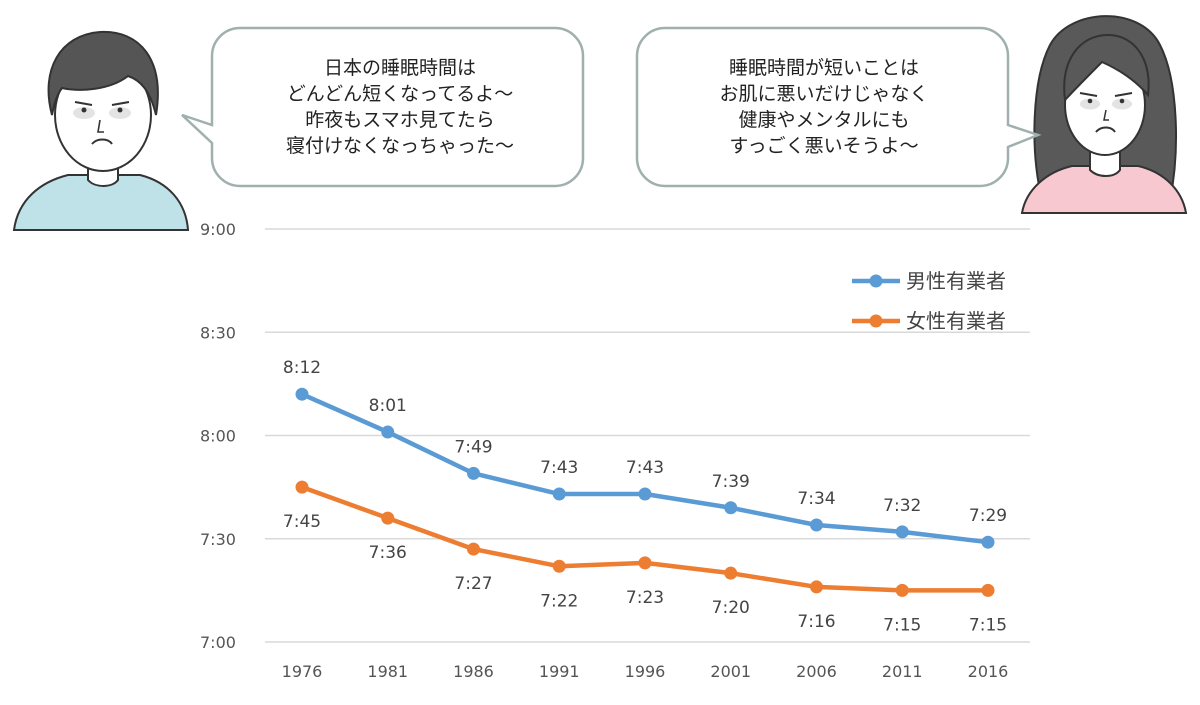 Image resolution: width=1200 pixels, height=705 pixels. What do you see at coordinates (302, 671) in the screenshot?
I see `x-tick-label: 1976` at bounding box center [302, 671].